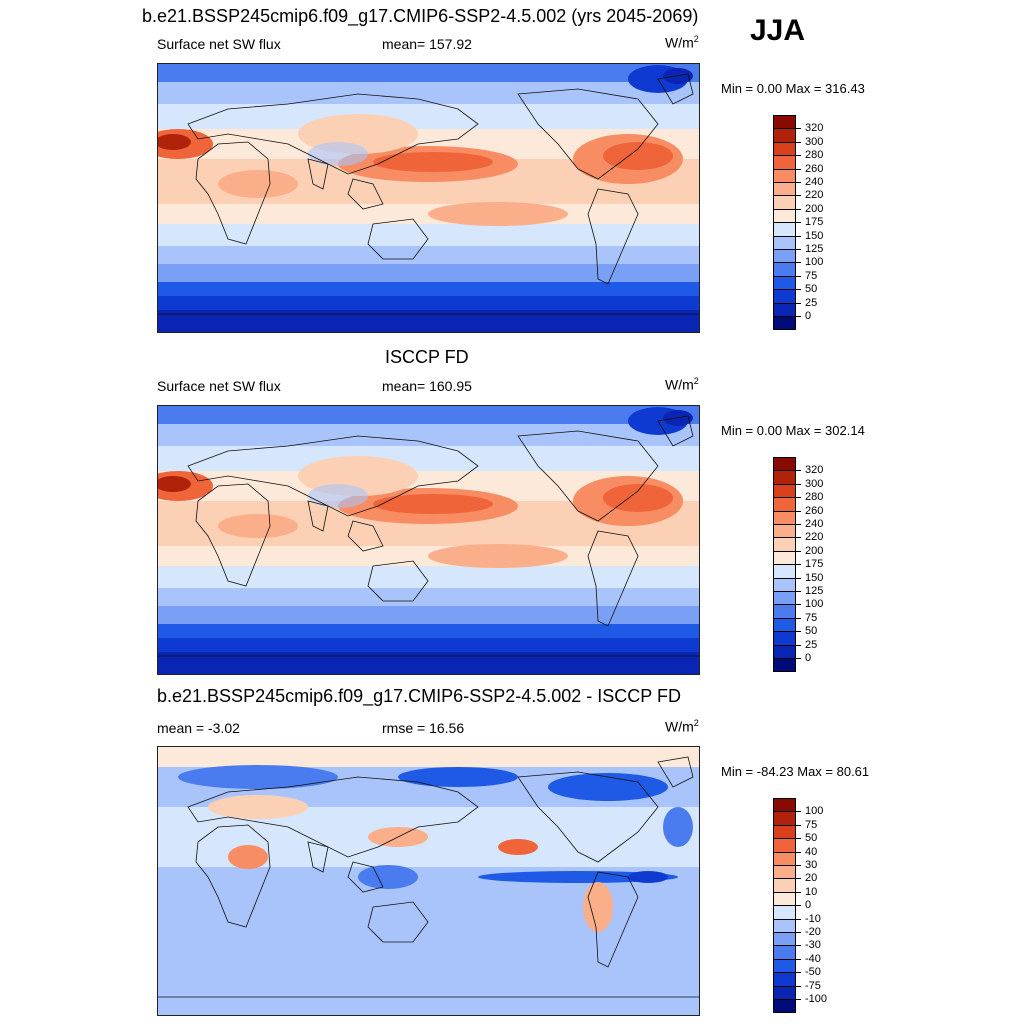  What do you see at coordinates (427, 357) in the screenshot?
I see `panel2-title: ISCCP FD` at bounding box center [427, 357].